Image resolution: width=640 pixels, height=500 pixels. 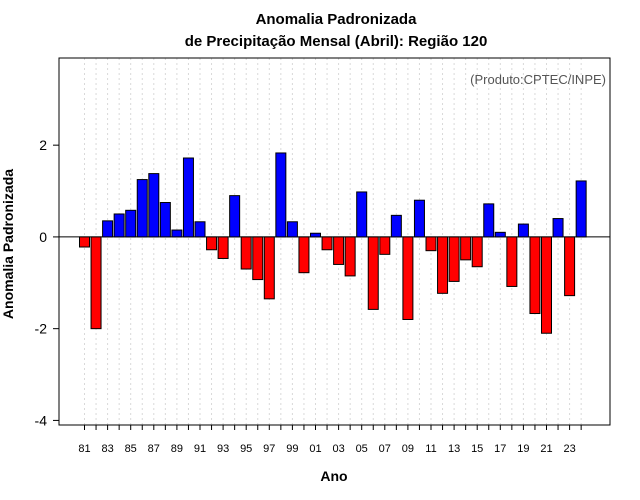 What do you see at coordinates (337, 19) in the screenshot?
I see `chart-title-line1: Anomalia Padronizada` at bounding box center [337, 19].